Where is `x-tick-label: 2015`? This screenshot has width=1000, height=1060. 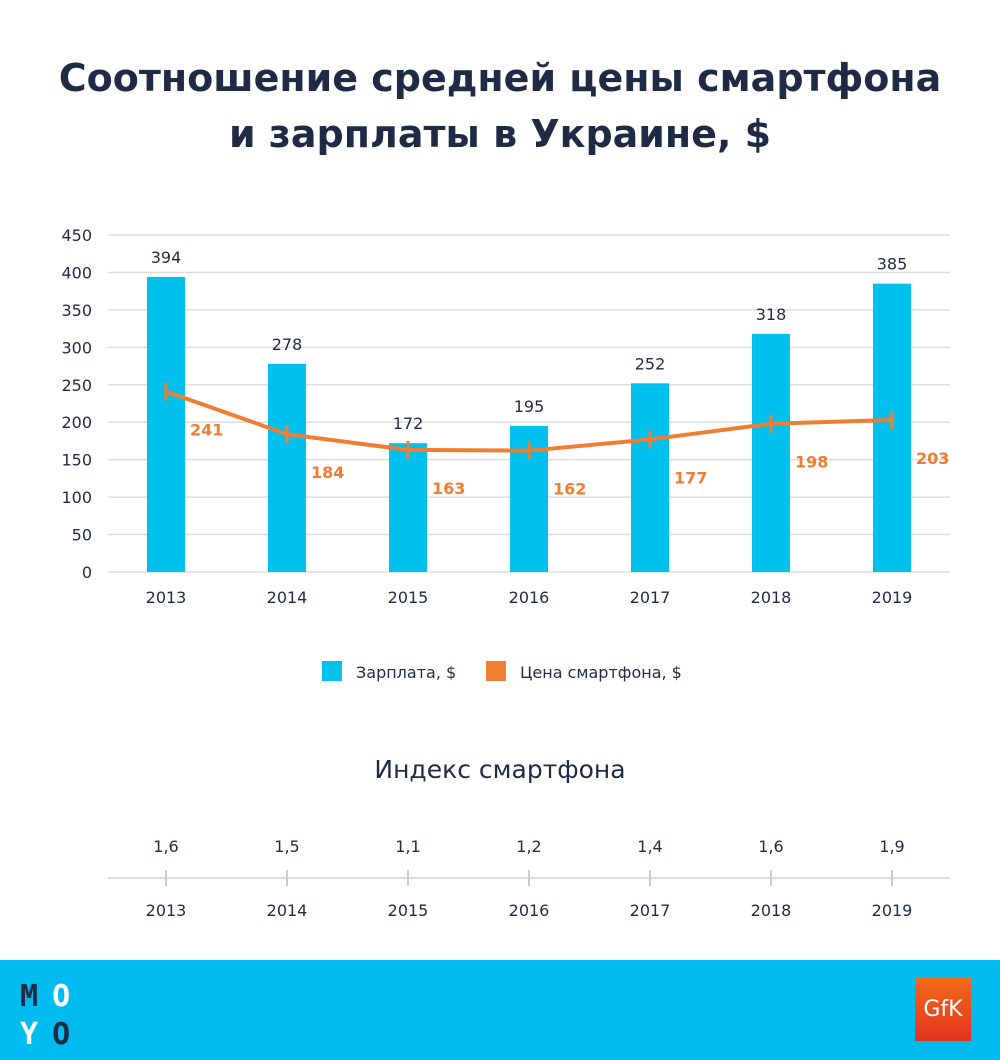 x-tick-label: 2015 is located at coordinates (408, 597).